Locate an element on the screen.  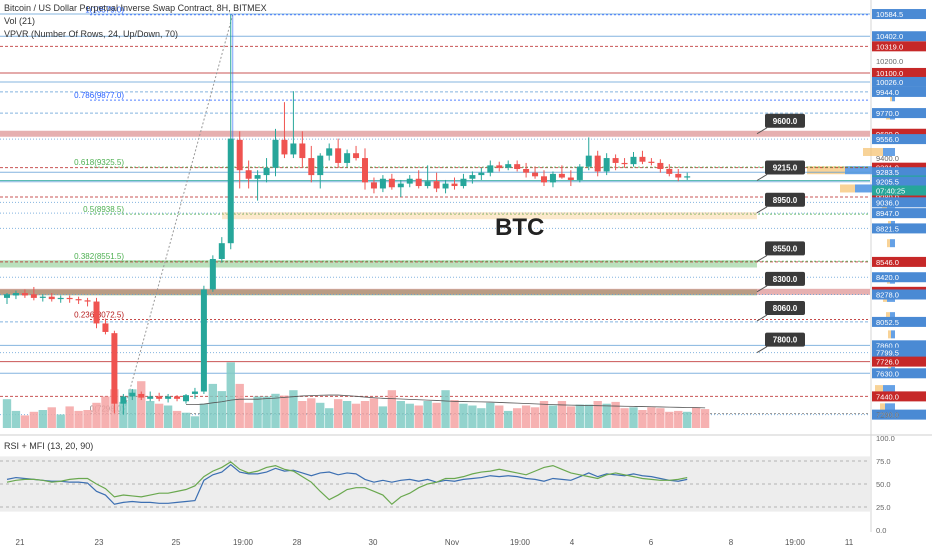
vpvr-indicator-label: VPVR (Number Of Rows, 24, Up/Down, 70) is located at coordinates (91, 34).